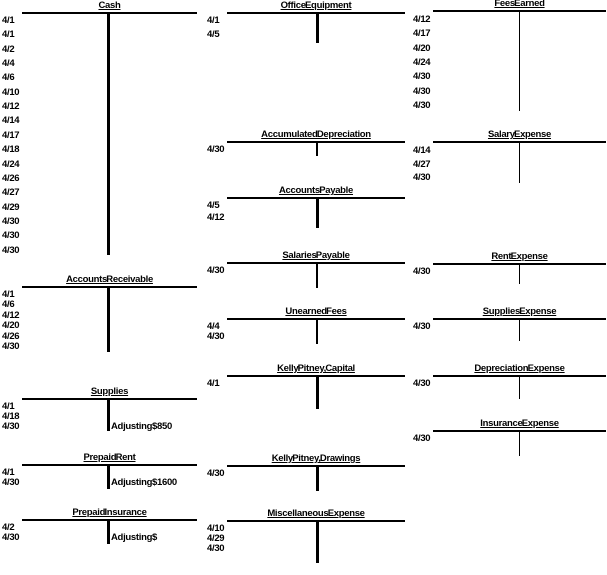  What do you see at coordinates (316, 255) in the screenshot?
I see `account-title: Salaries Payable` at bounding box center [316, 255].